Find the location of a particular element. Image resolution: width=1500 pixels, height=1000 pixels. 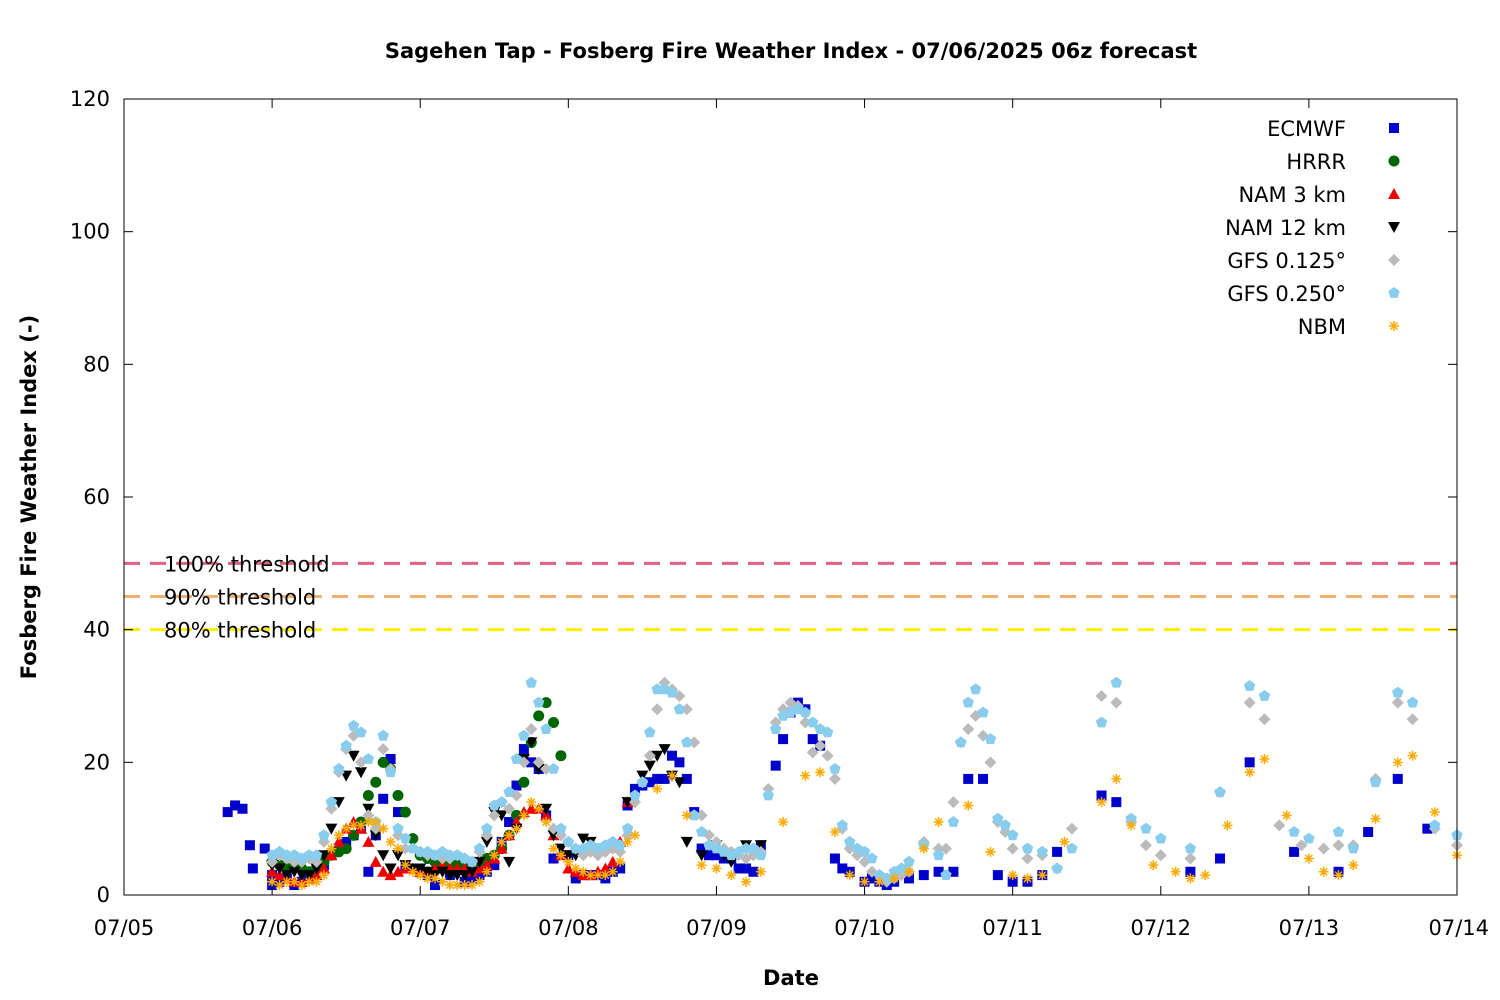

y-tick-label: 80 is located at coordinates (96, 364).